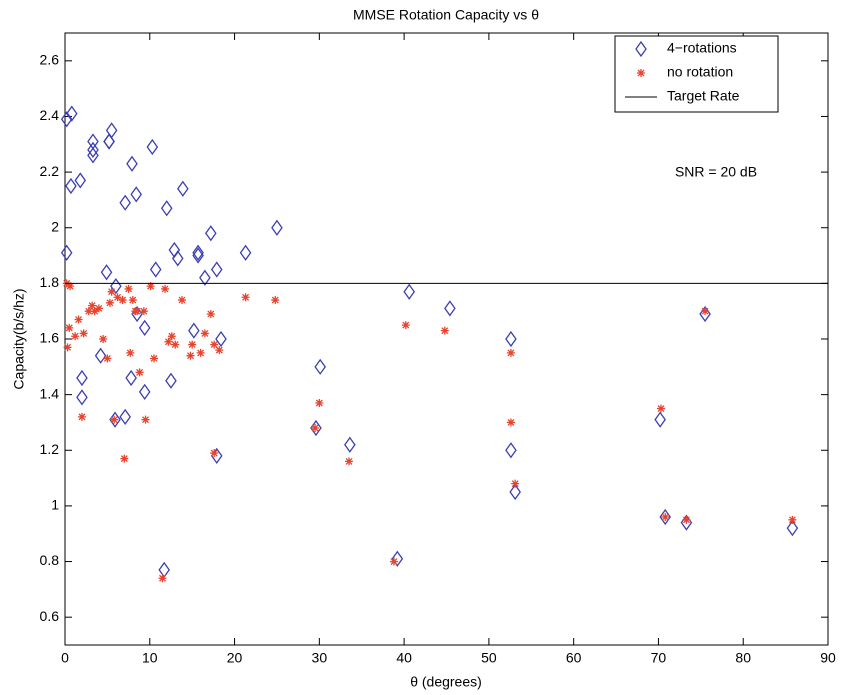 This screenshot has height=695, width=851. Describe the element at coordinates (50, 393) in the screenshot. I see `y-tick-label: 1.4` at that location.